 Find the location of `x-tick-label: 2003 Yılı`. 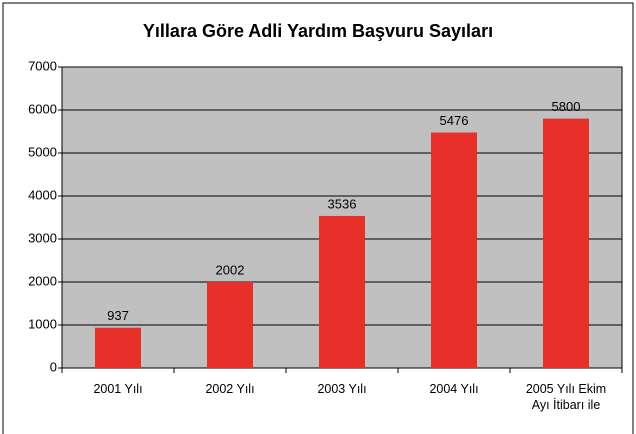

x-tick-label: 2003 Yılı is located at coordinates (342, 389).